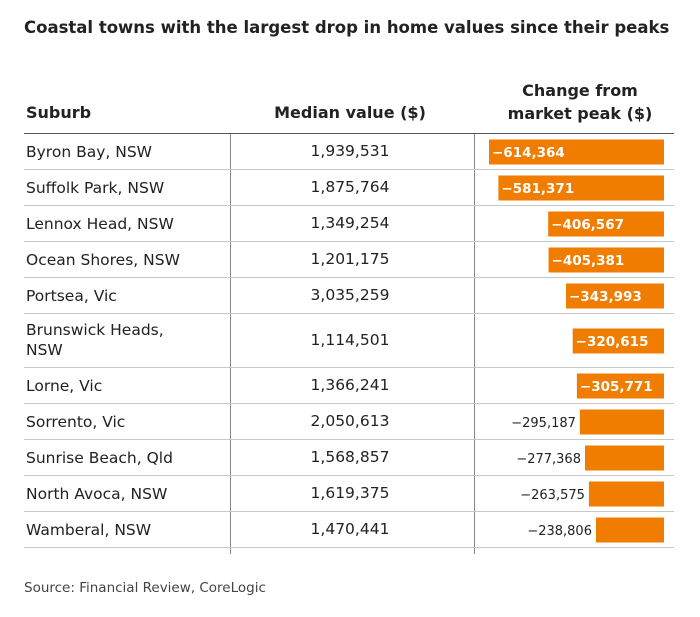 This screenshot has width=700, height=617. What do you see at coordinates (580, 90) in the screenshot?
I see `column-header-change-line1: Change from` at bounding box center [580, 90].